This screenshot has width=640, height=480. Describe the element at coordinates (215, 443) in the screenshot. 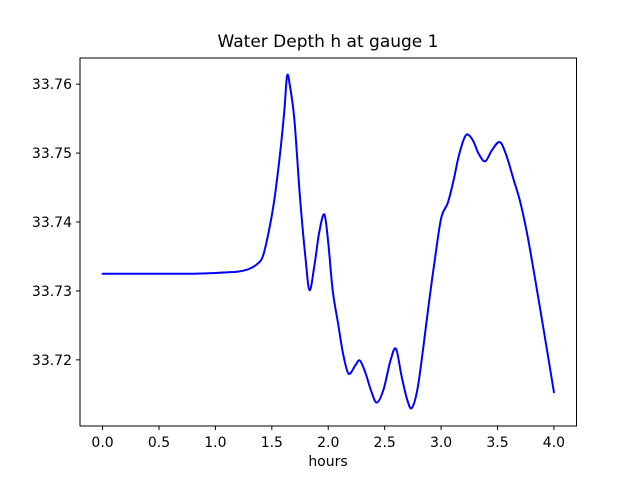

I see `x-tick-label: 1.0` at that location.